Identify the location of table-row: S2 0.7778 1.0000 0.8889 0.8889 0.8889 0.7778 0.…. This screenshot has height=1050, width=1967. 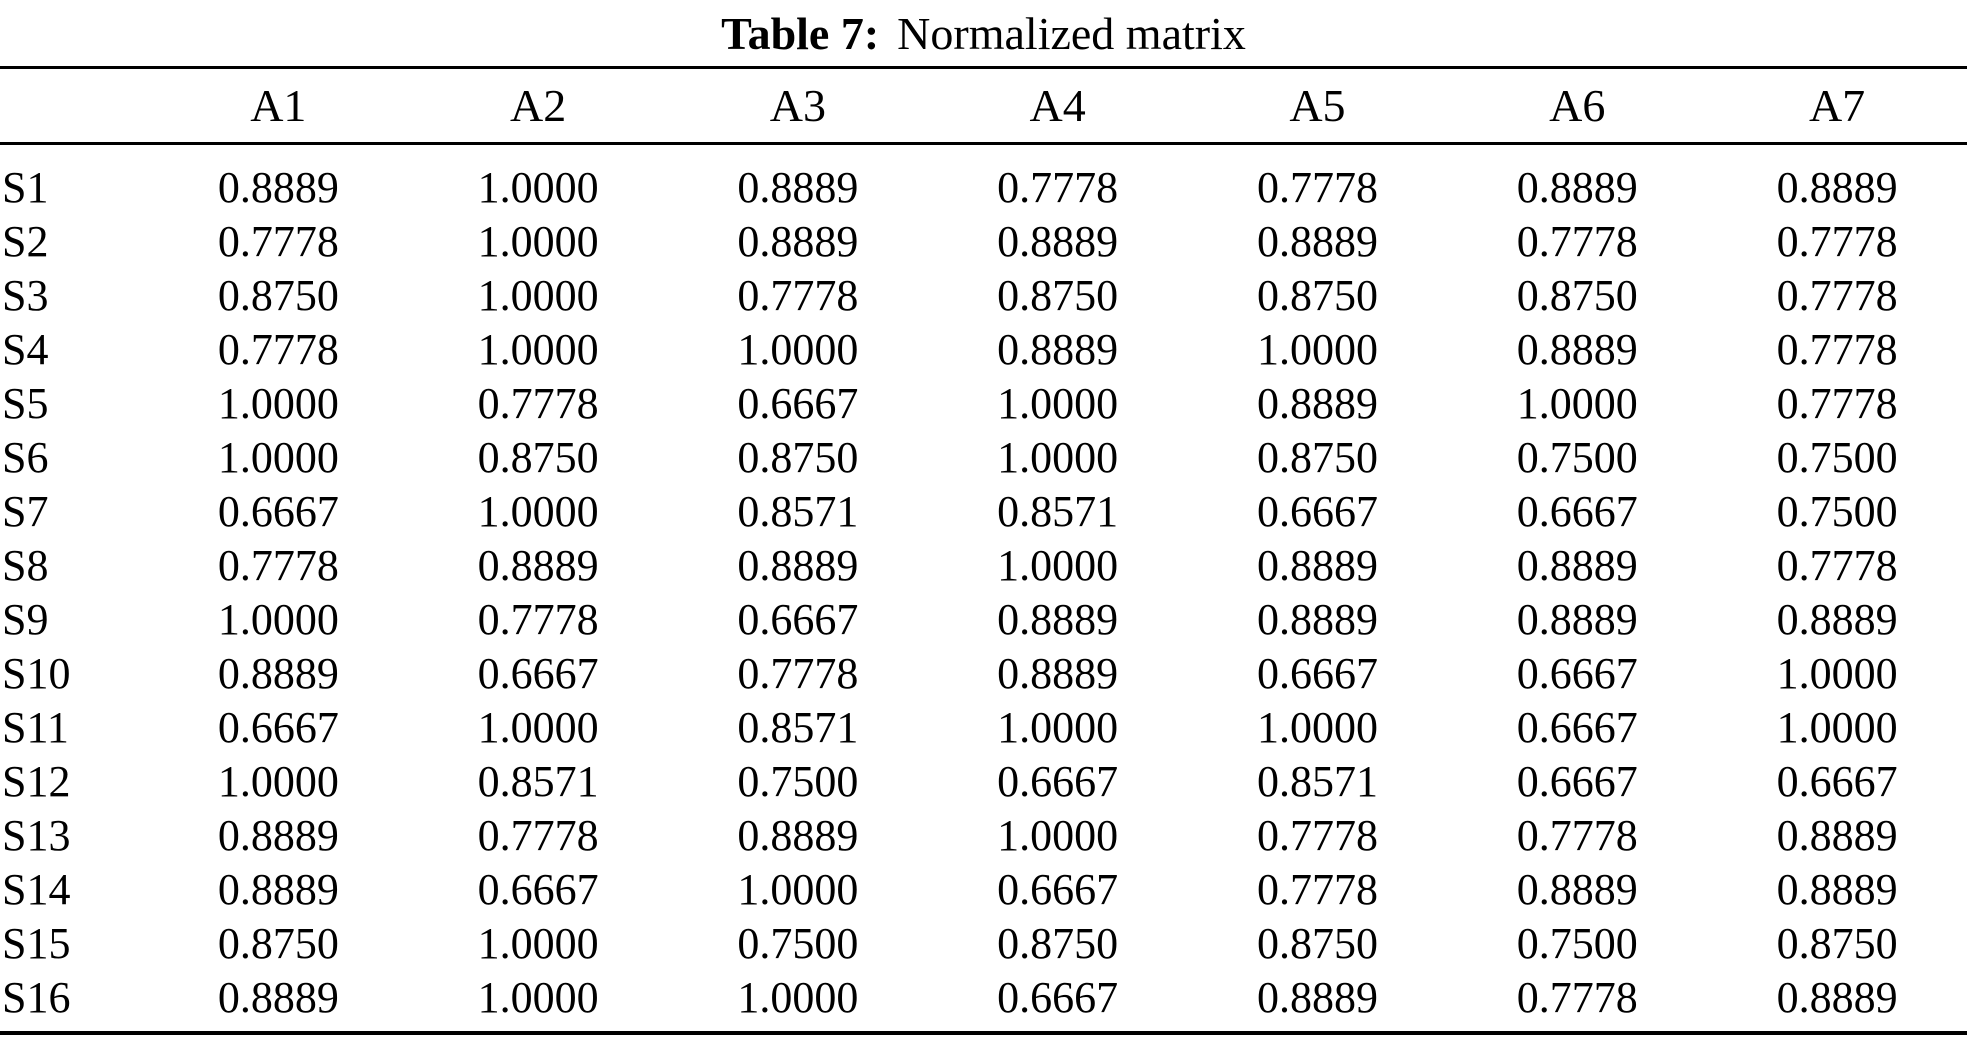
(983, 242).